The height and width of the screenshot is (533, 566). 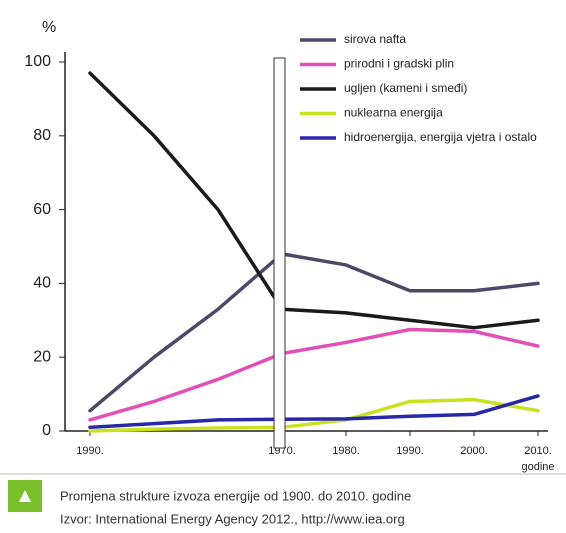 I want to click on y-axis-label: %, so click(x=49, y=27).